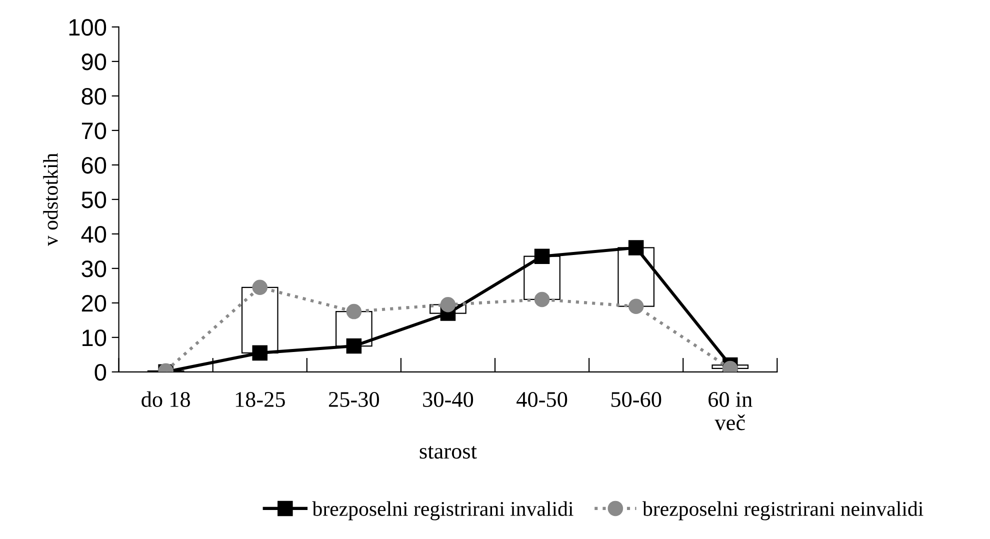 The width and height of the screenshot is (990, 539). What do you see at coordinates (94, 269) in the screenshot?
I see `y-tick-label: 30` at bounding box center [94, 269].